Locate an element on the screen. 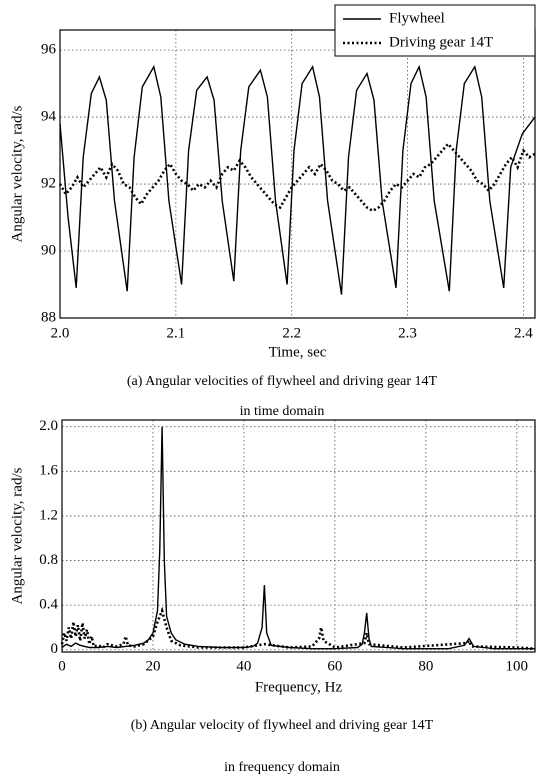 The width and height of the screenshot is (536, 782). x-tick-label: 2.2 is located at coordinates (291, 333).